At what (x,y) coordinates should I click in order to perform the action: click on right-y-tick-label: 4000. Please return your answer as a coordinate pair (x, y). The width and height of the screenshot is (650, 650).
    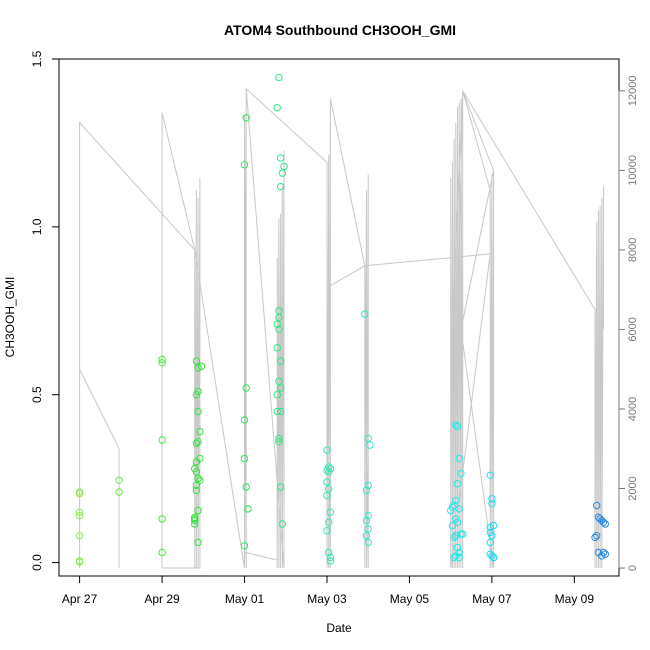
    Looking at the image, I should click on (633, 409).